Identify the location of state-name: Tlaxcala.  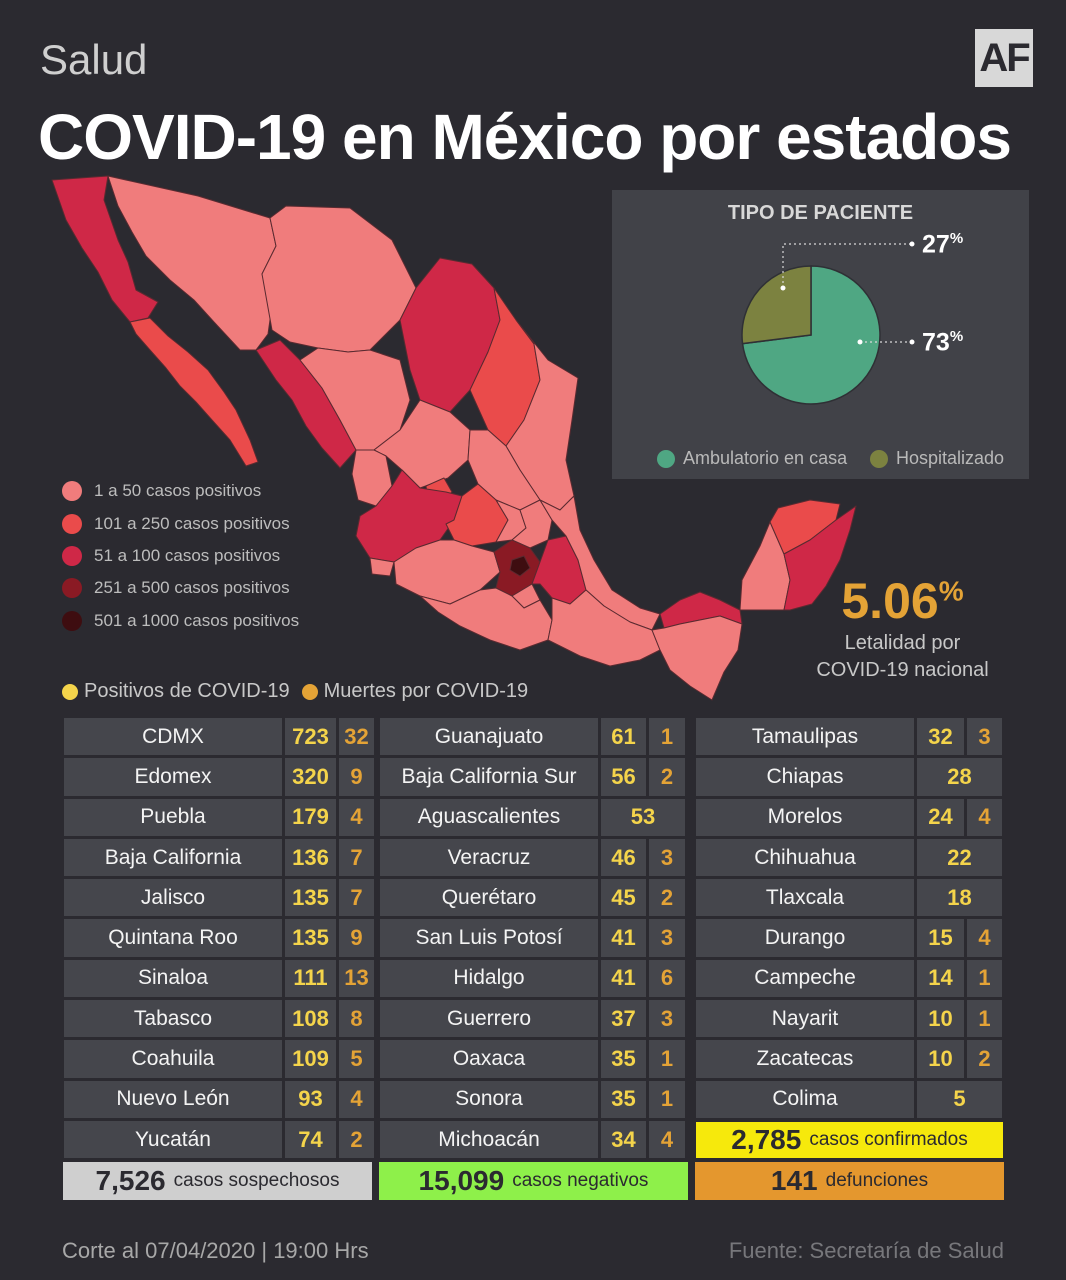
(805, 898).